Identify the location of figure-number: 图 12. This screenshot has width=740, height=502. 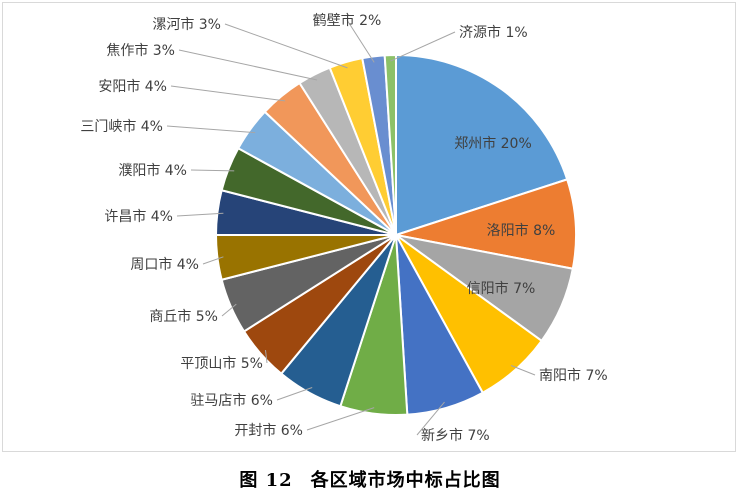
(266, 480).